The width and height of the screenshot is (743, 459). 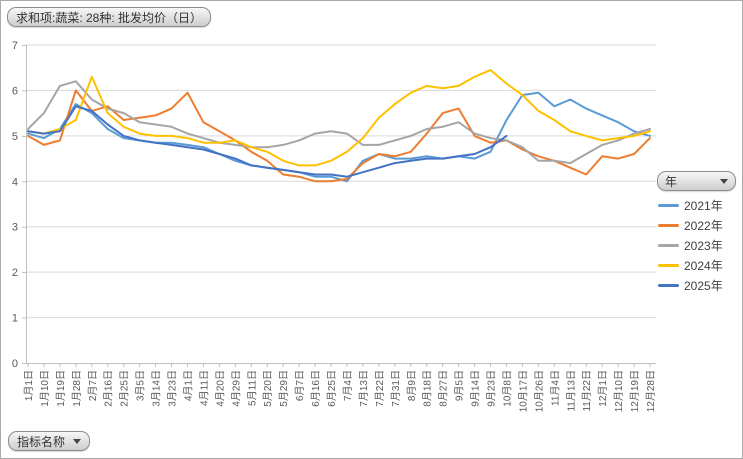 I want to click on x-tick-label: 9月5日, so click(x=460, y=385).